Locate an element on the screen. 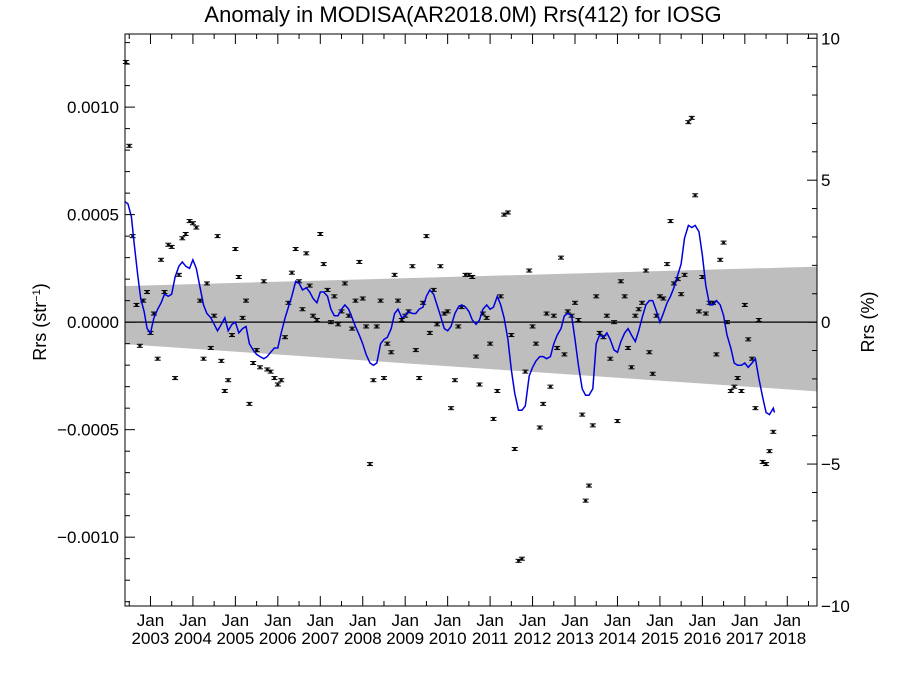  x-tick-label-year: 2007 is located at coordinates (320, 638).